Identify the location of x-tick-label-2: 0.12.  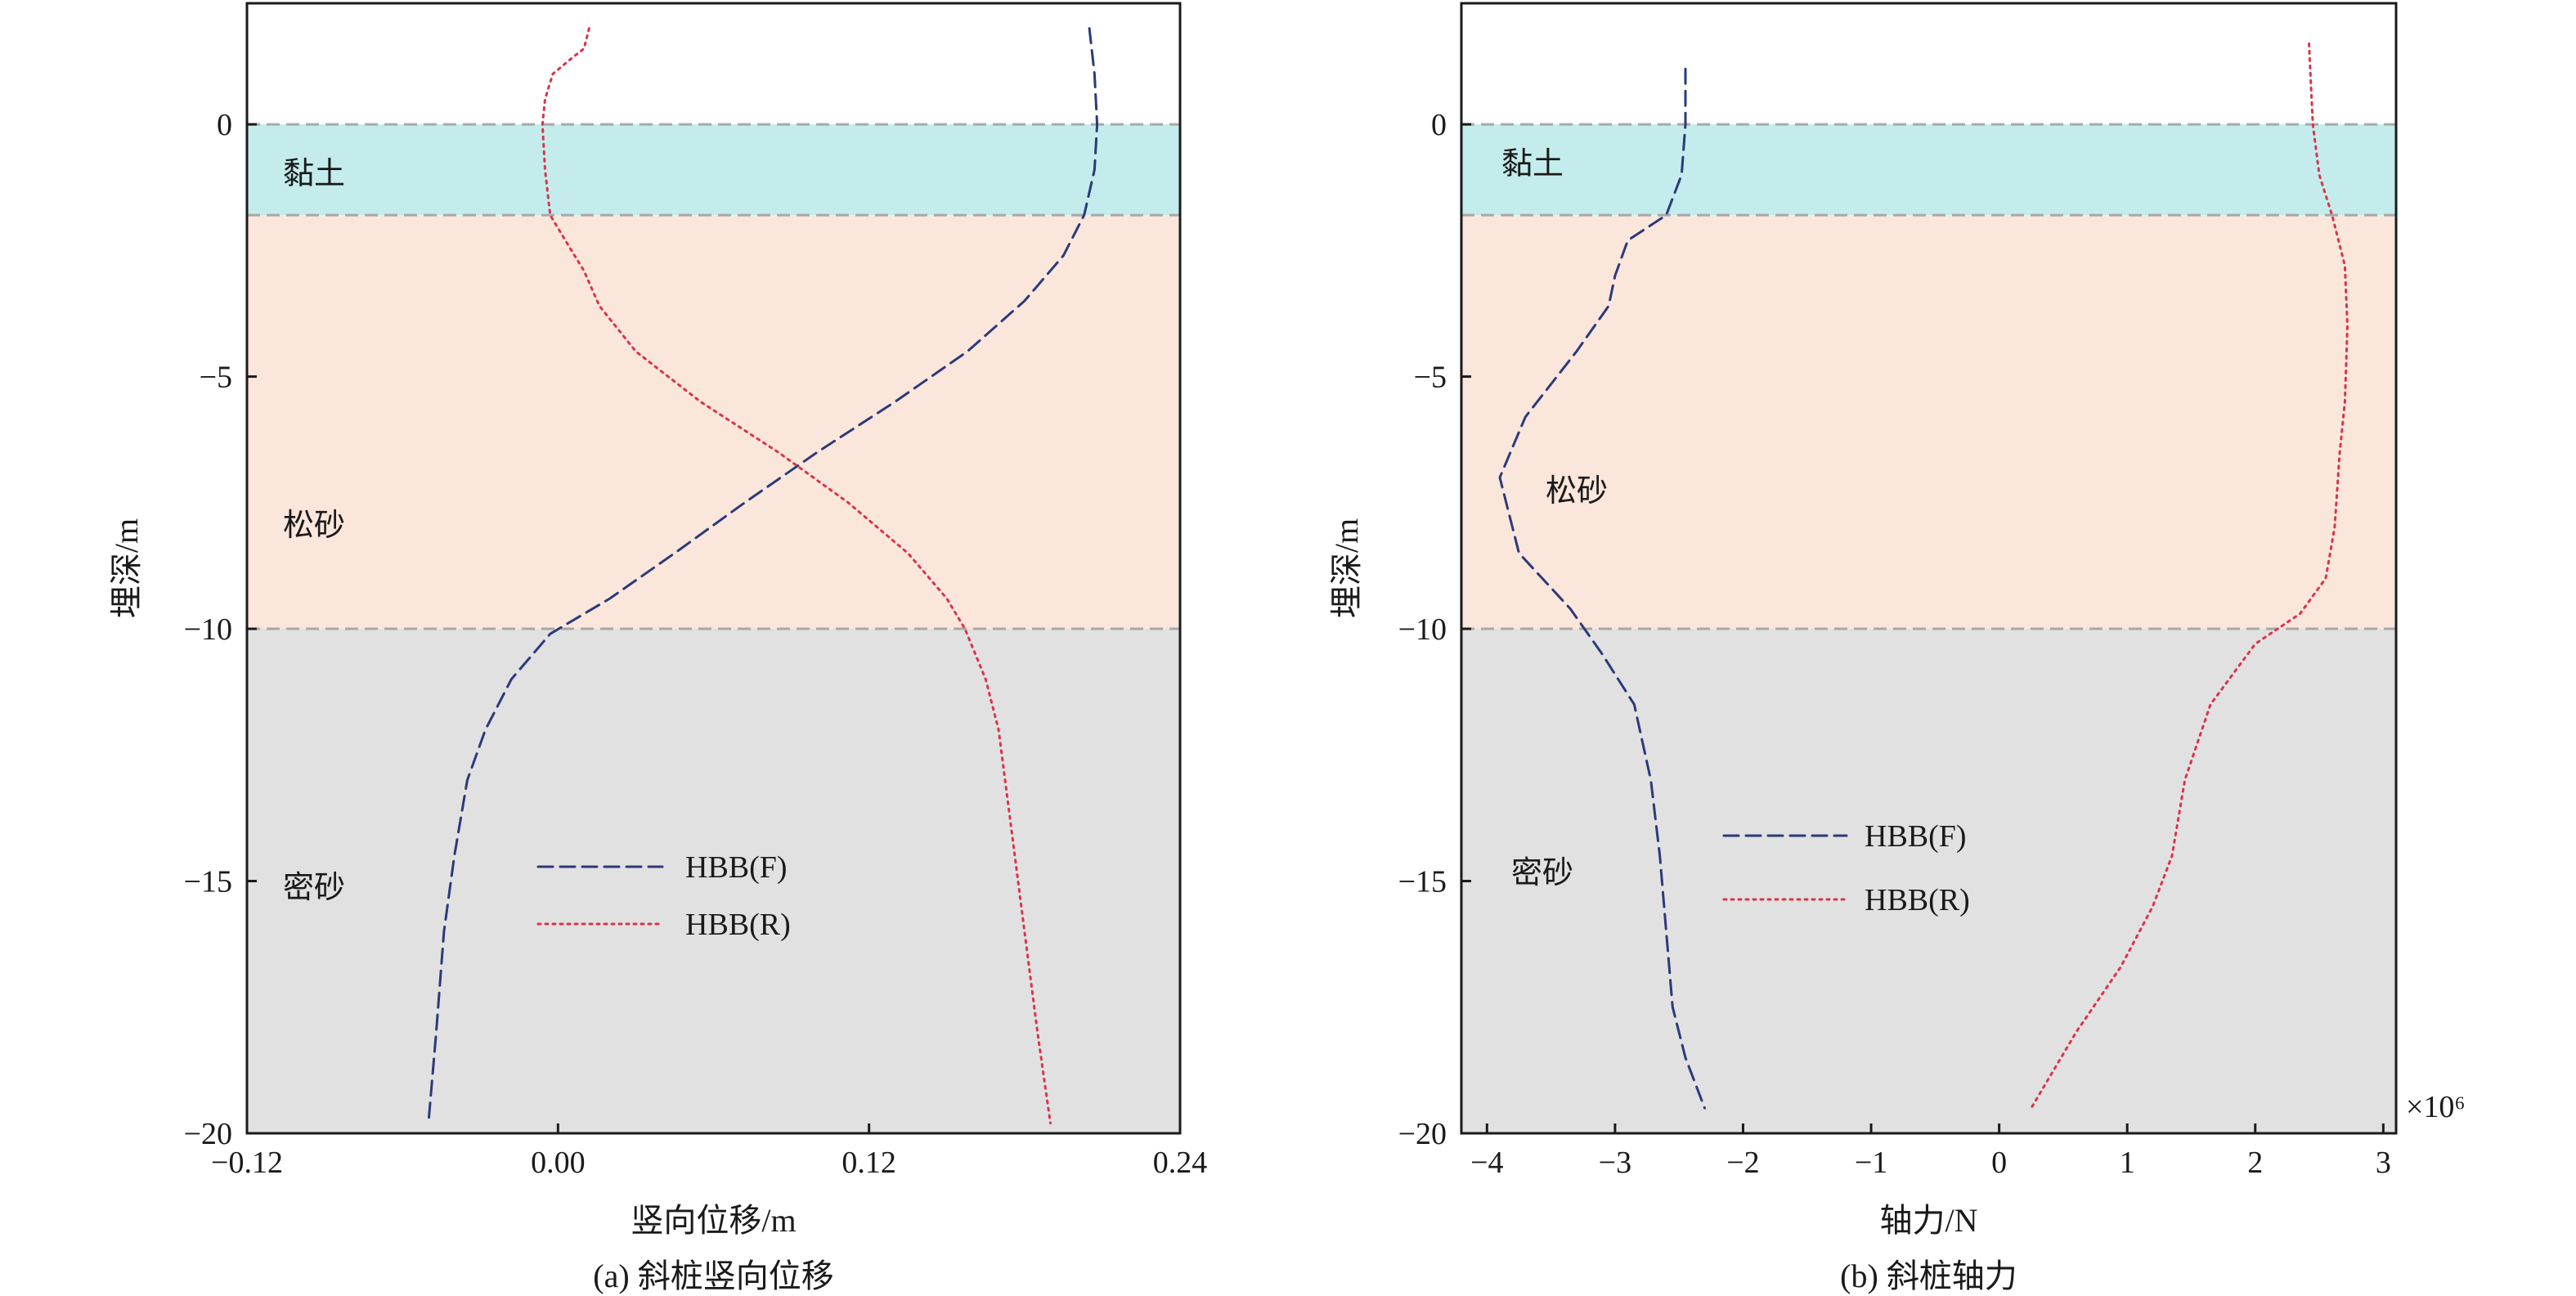
(868, 1163).